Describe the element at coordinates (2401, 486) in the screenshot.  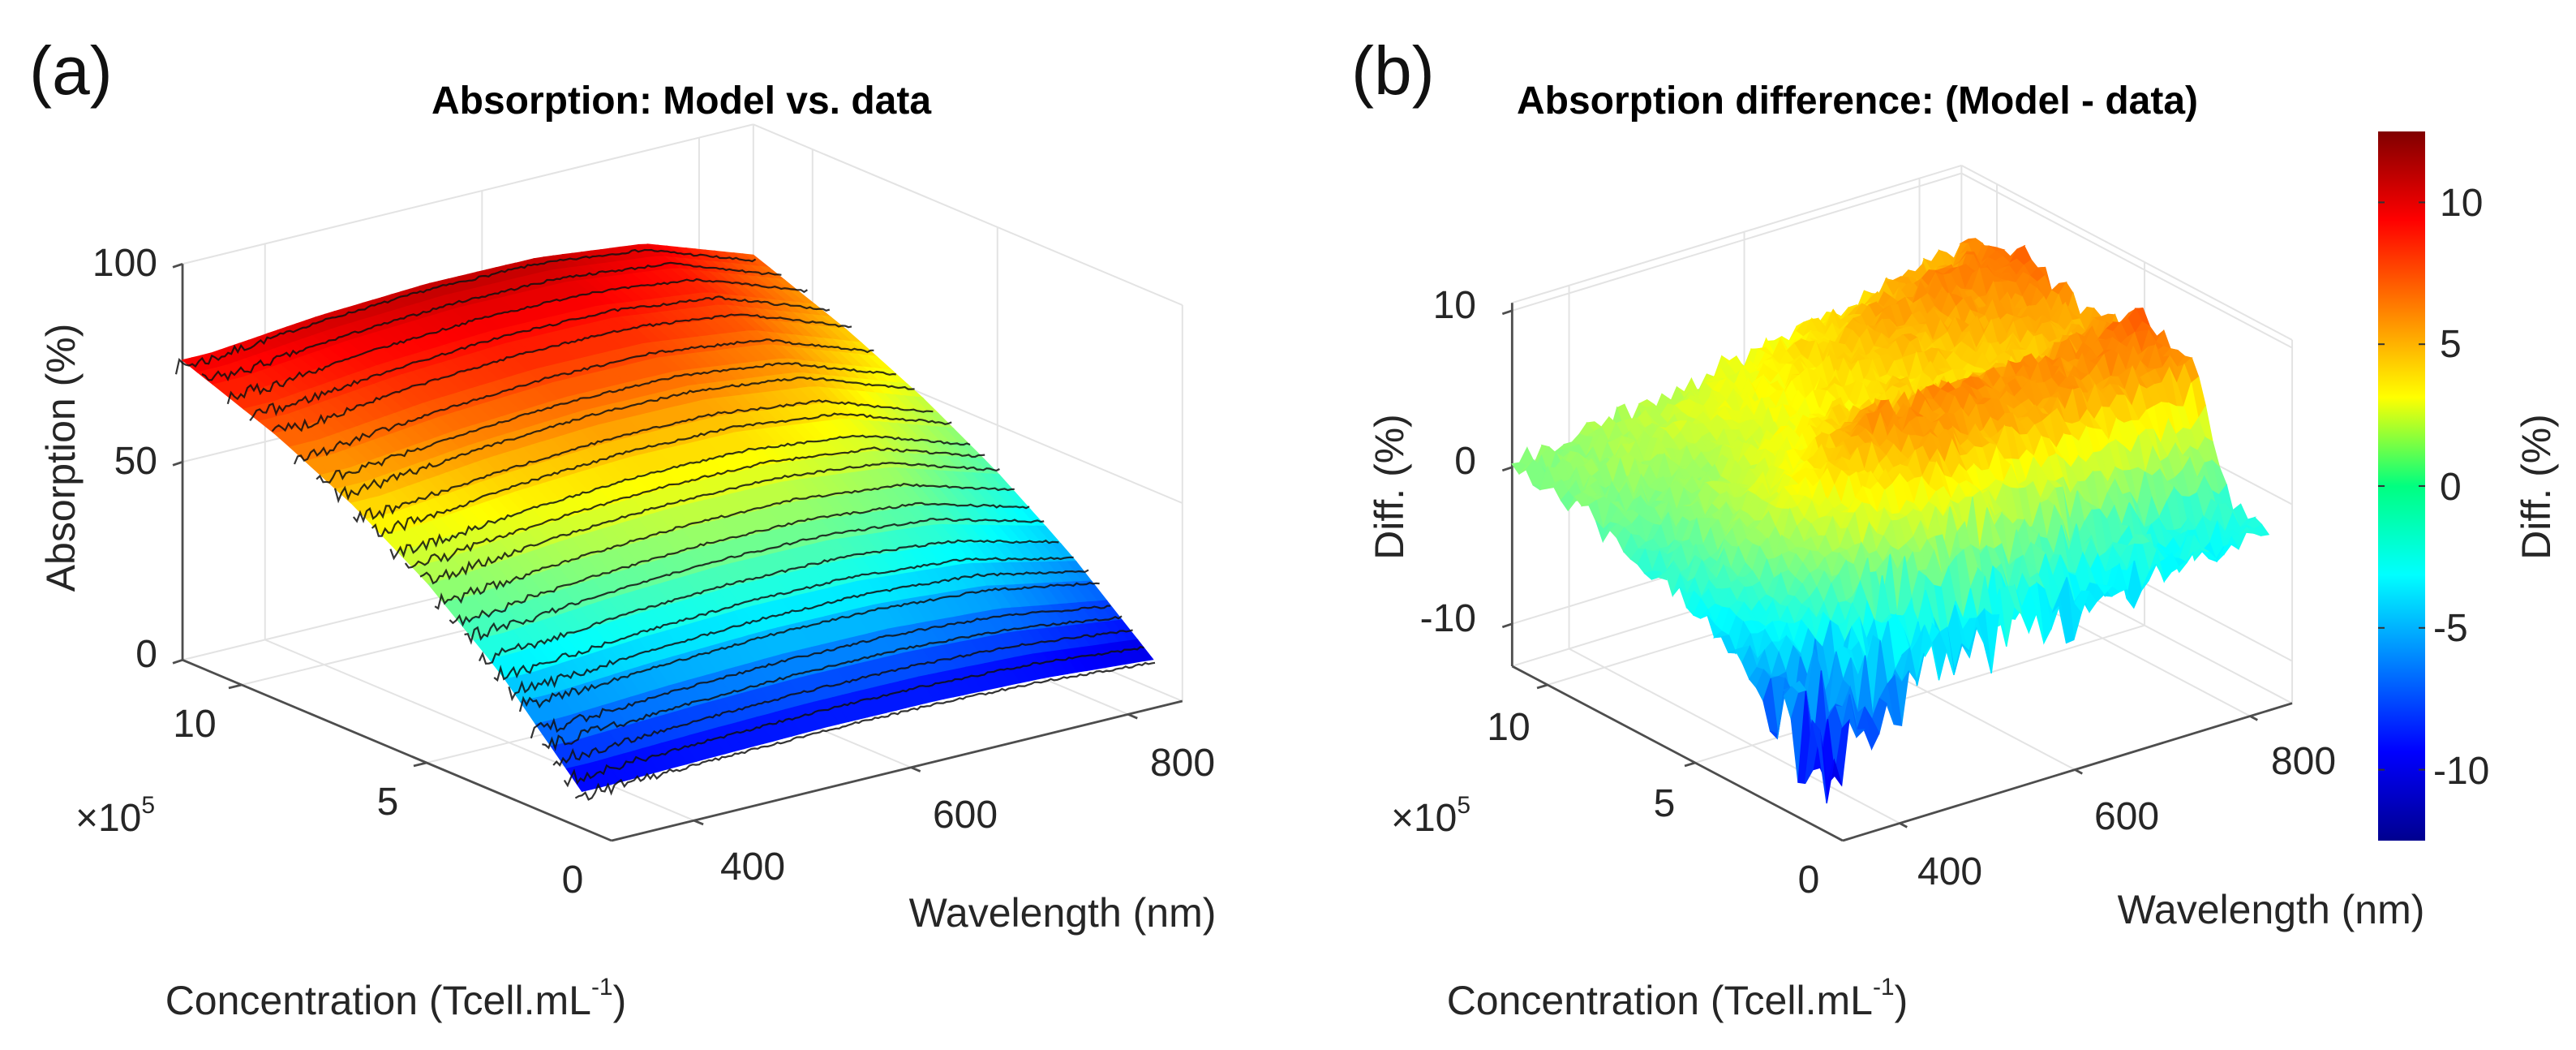
I see `colorbar-gradient` at that location.